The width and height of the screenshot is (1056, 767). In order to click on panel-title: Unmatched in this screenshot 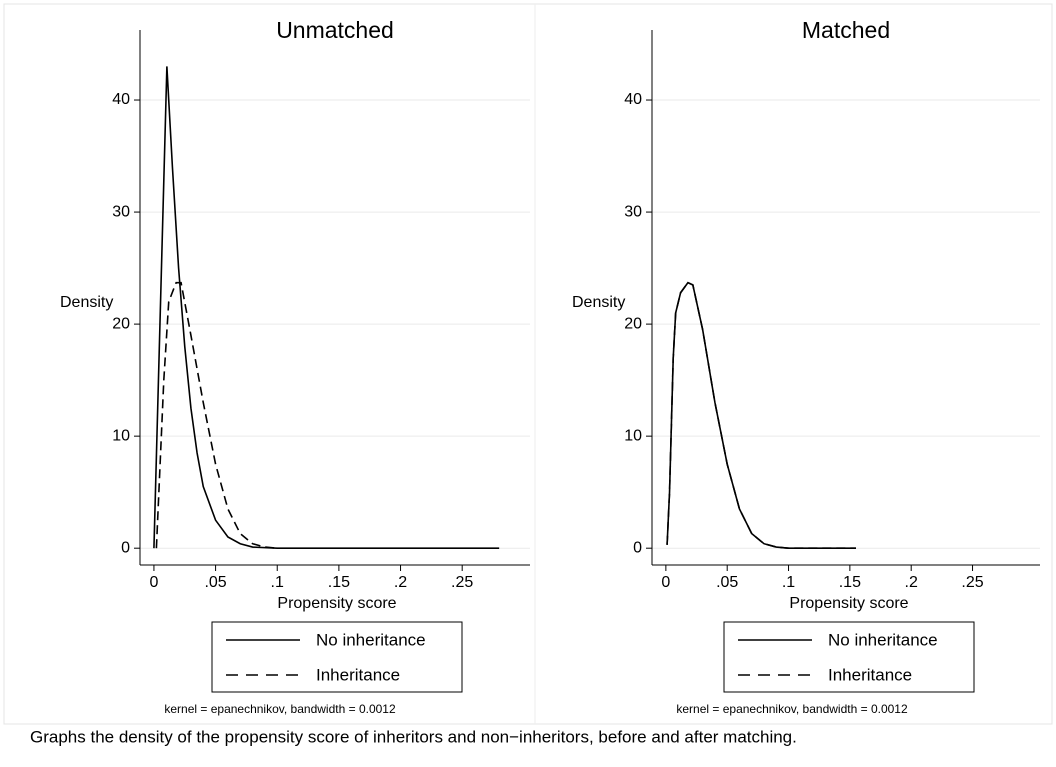, I will do `click(335, 30)`.